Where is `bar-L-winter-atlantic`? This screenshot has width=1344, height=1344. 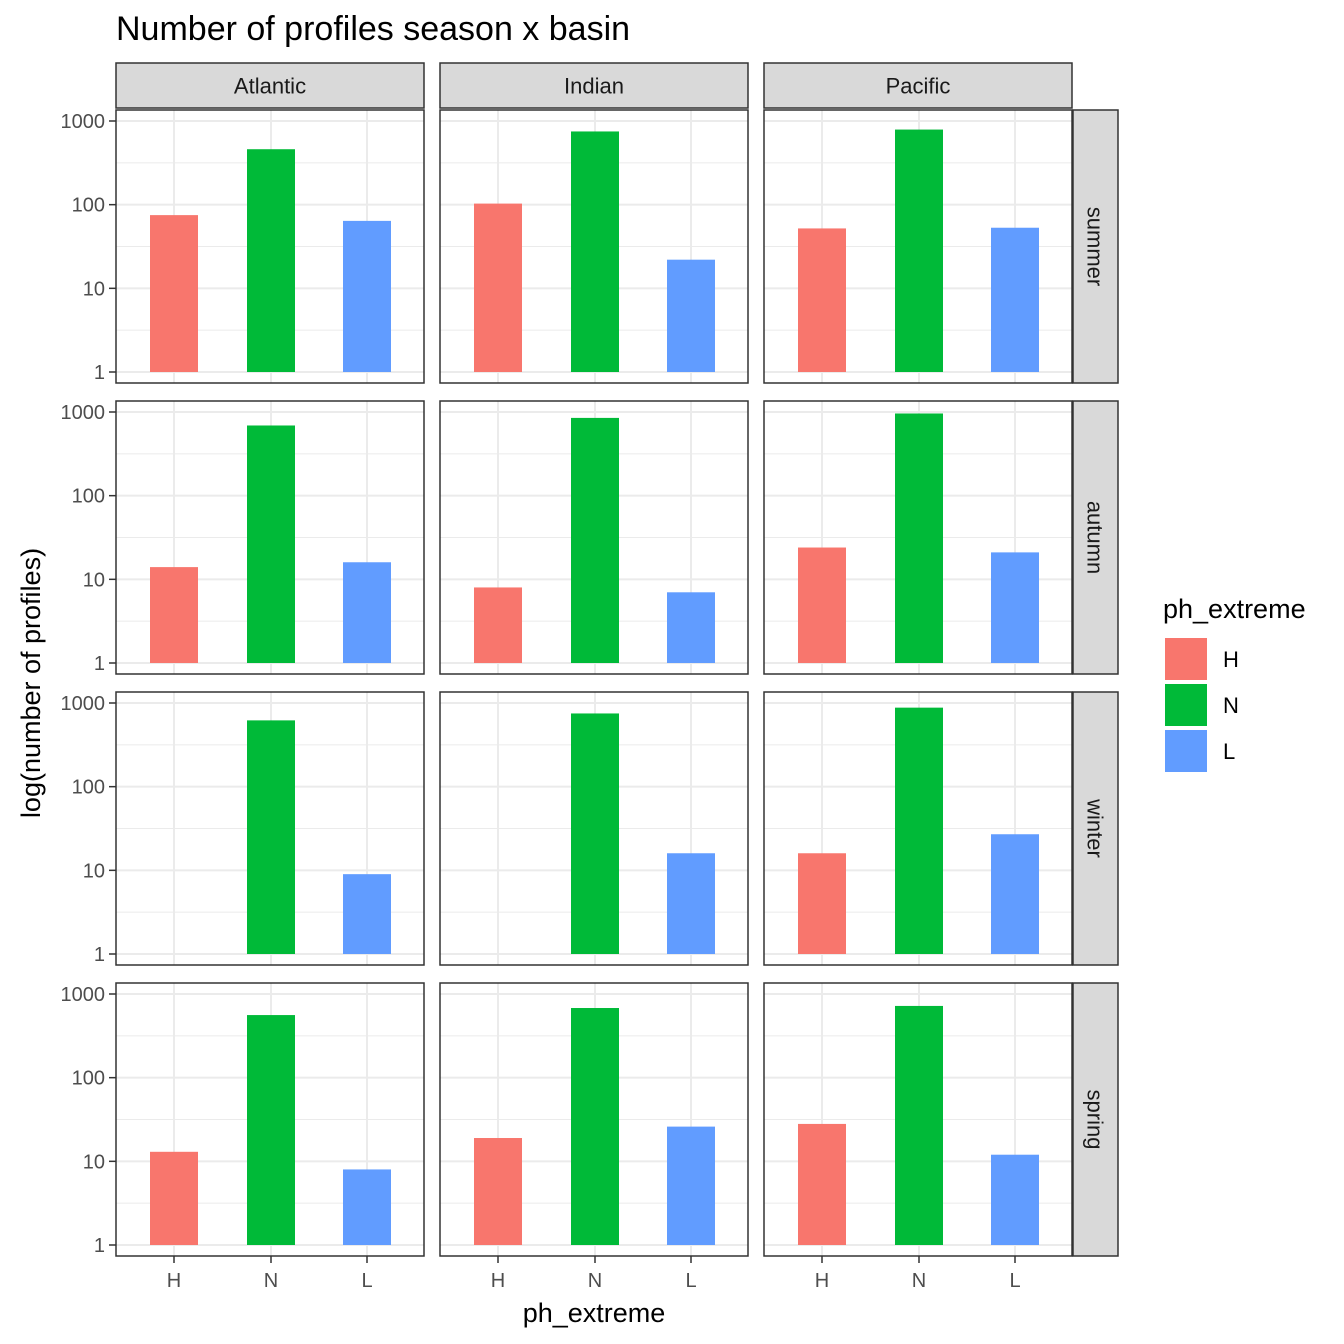 bar-L-winter-atlantic is located at coordinates (367, 914).